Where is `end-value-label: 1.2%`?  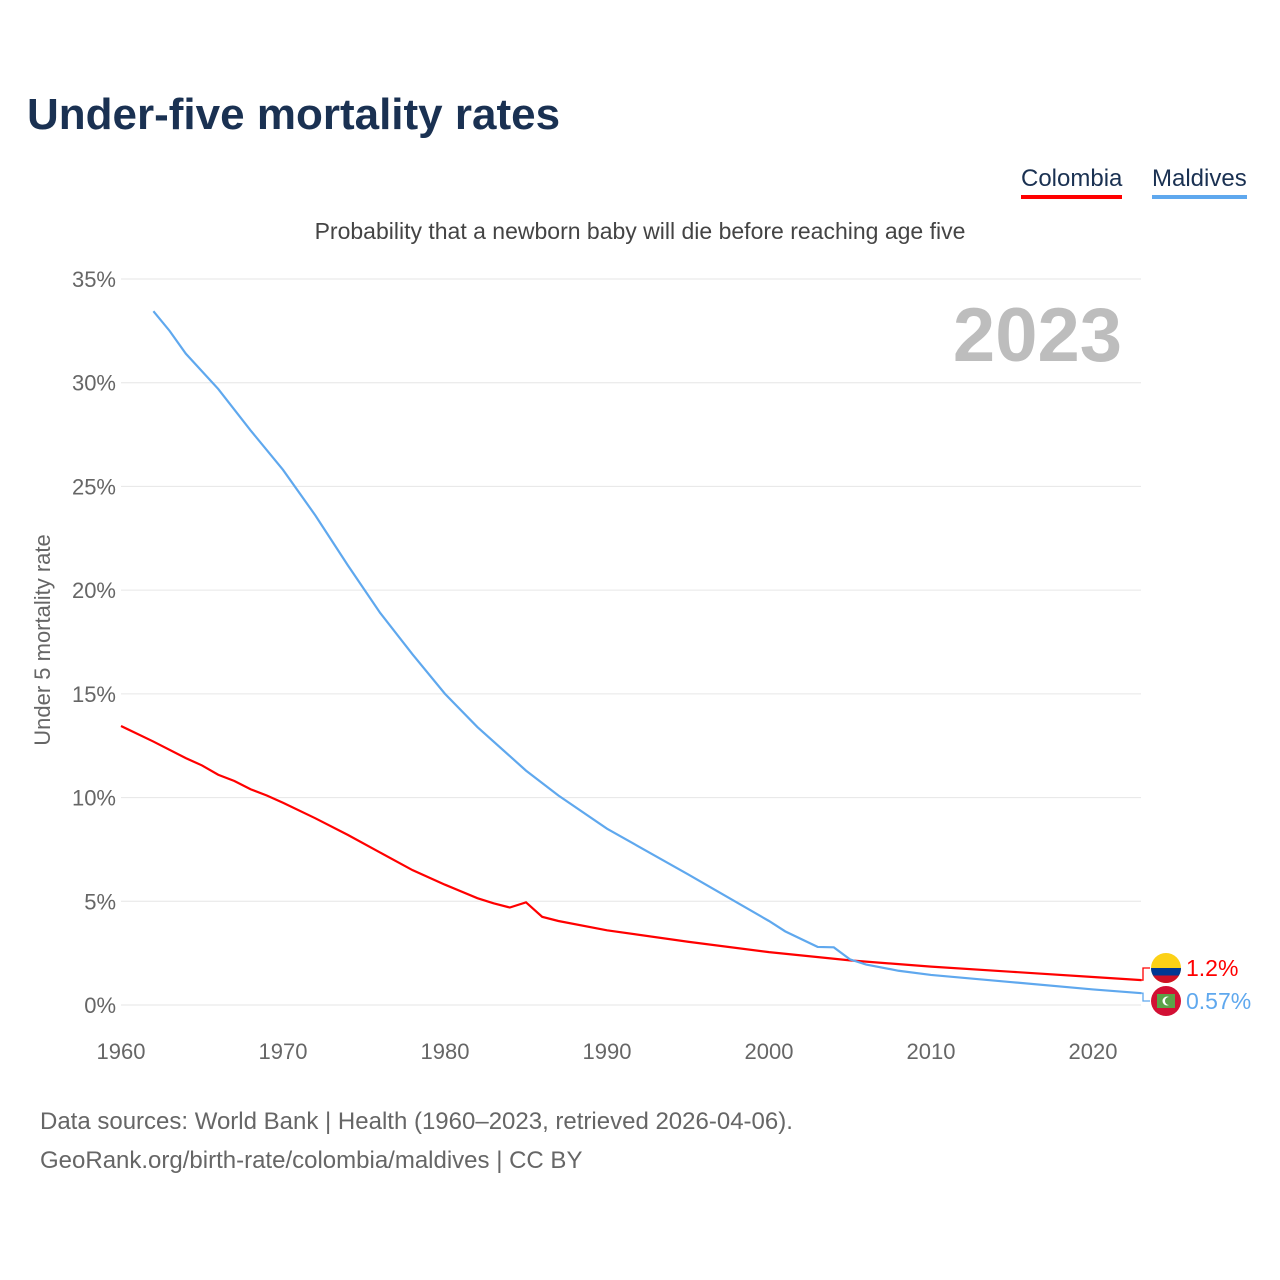 end-value-label: 1.2% is located at coordinates (1212, 968).